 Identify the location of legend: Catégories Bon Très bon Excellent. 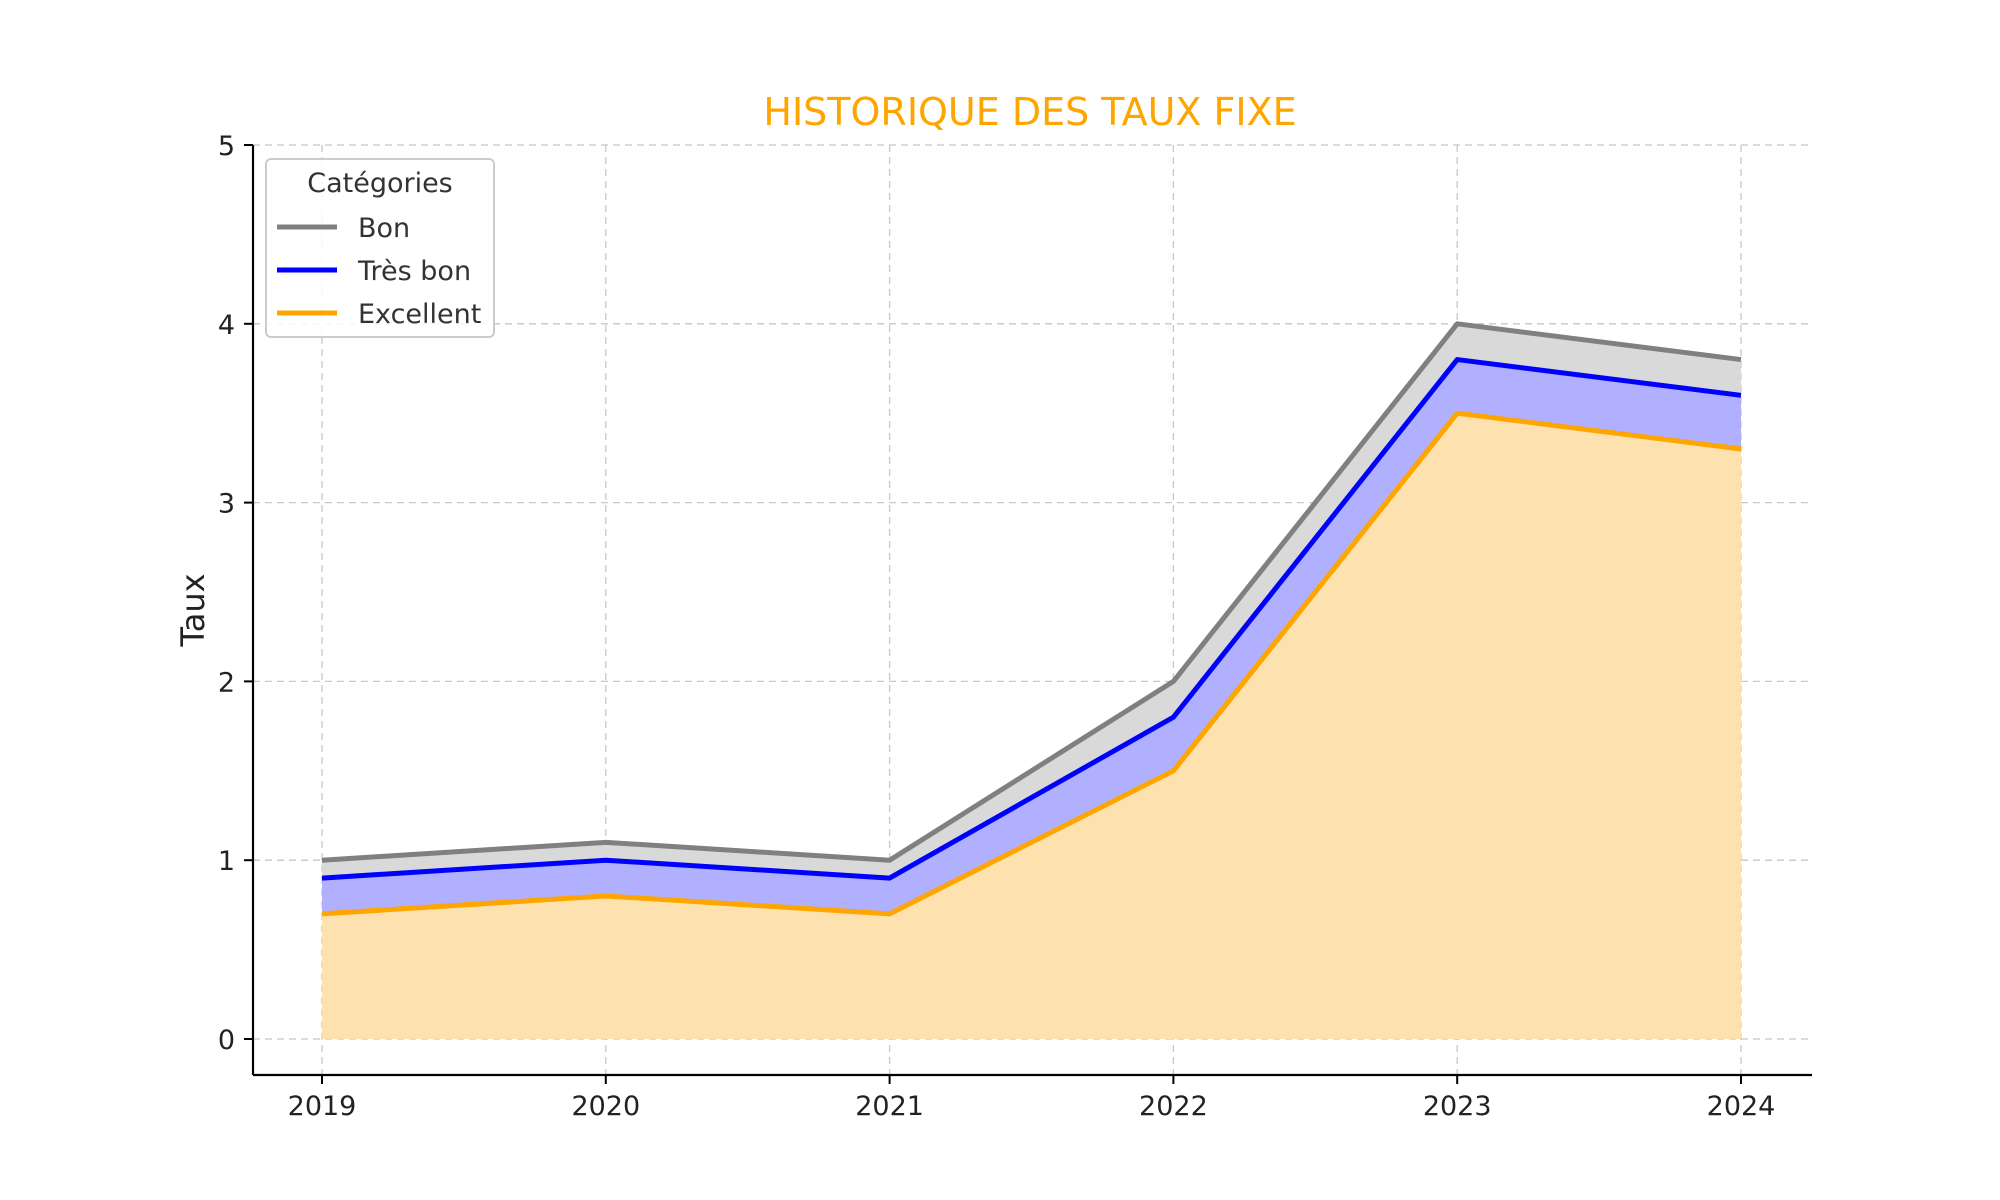
(380, 248).